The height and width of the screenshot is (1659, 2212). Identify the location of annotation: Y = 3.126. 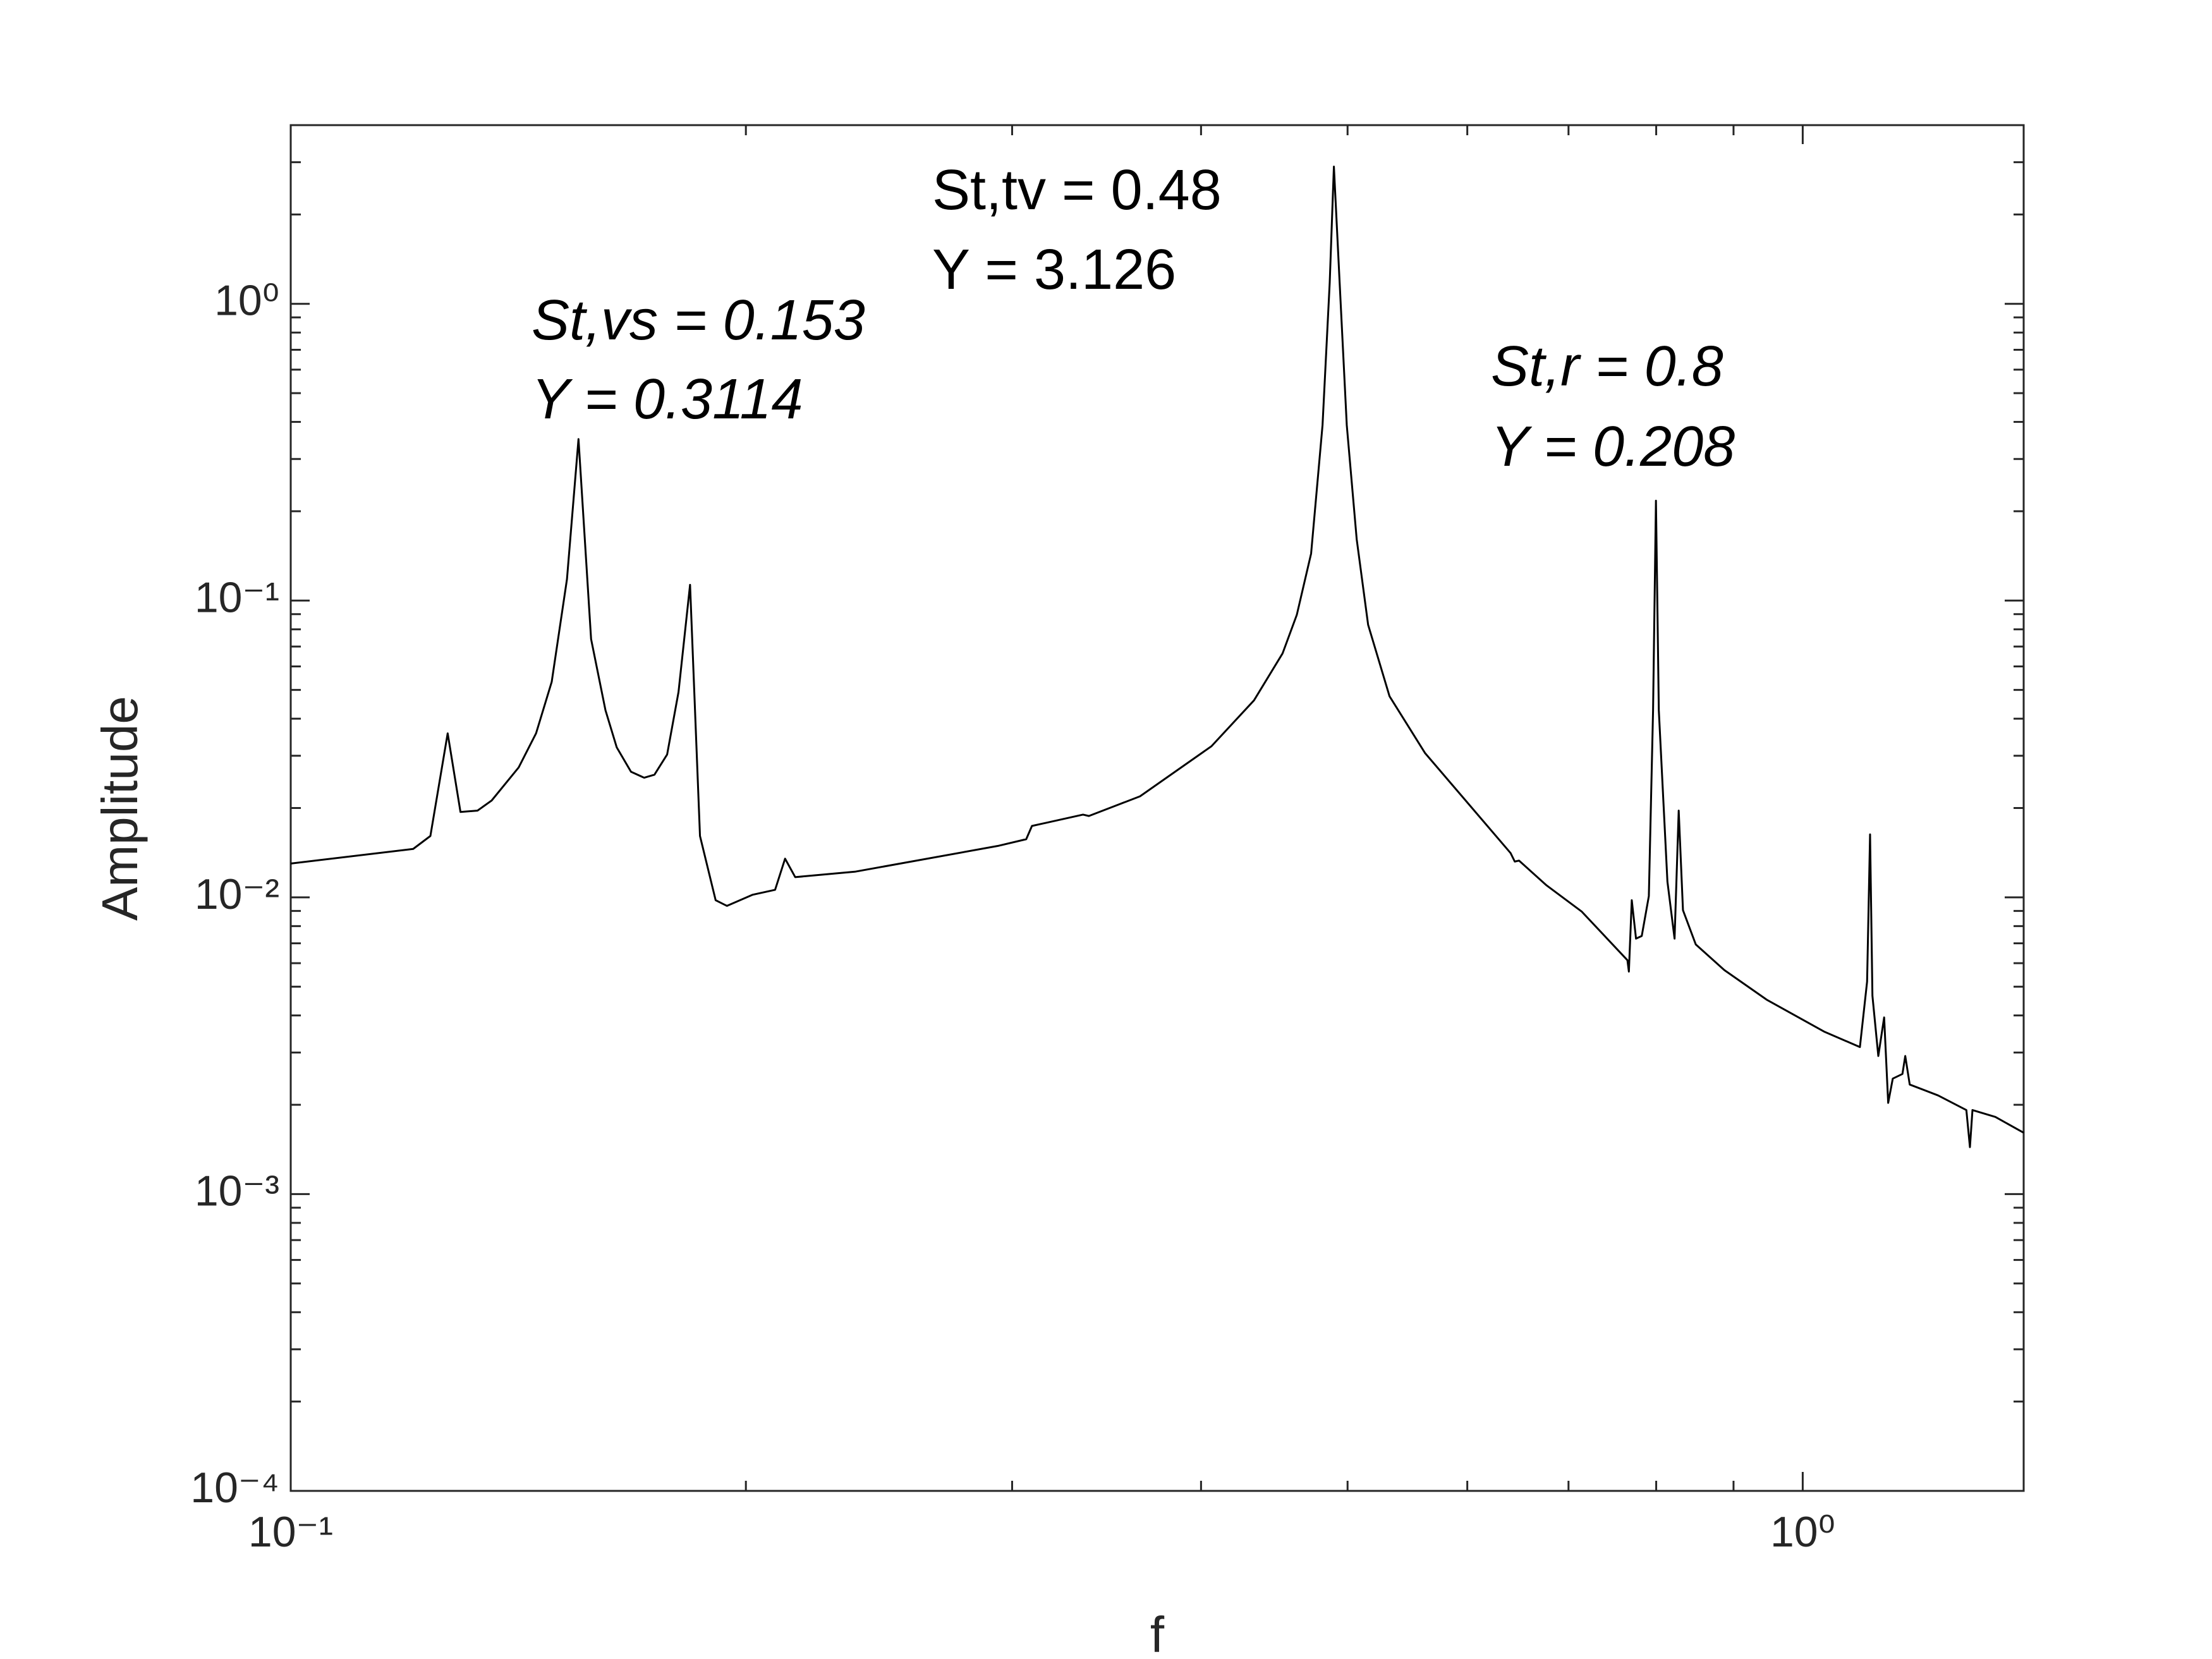
(1054, 269).